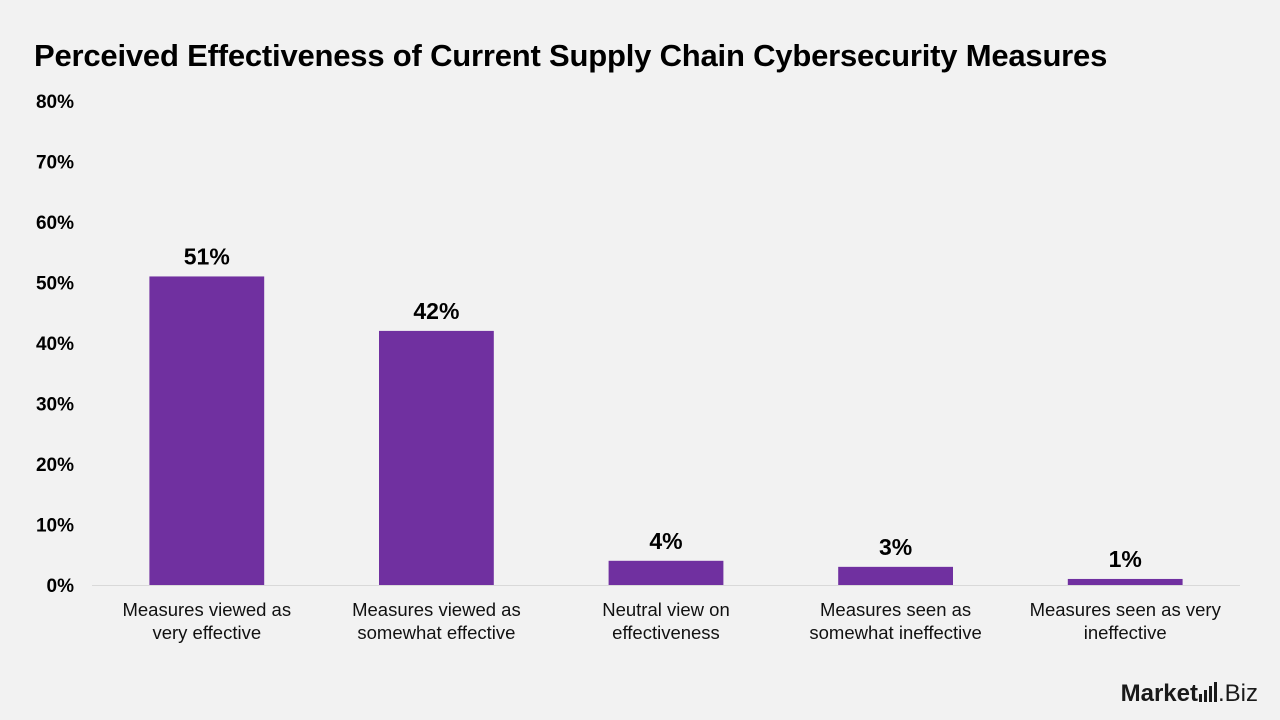 This screenshot has width=1280, height=720. What do you see at coordinates (55, 405) in the screenshot?
I see `y-tick-label: 30%` at bounding box center [55, 405].